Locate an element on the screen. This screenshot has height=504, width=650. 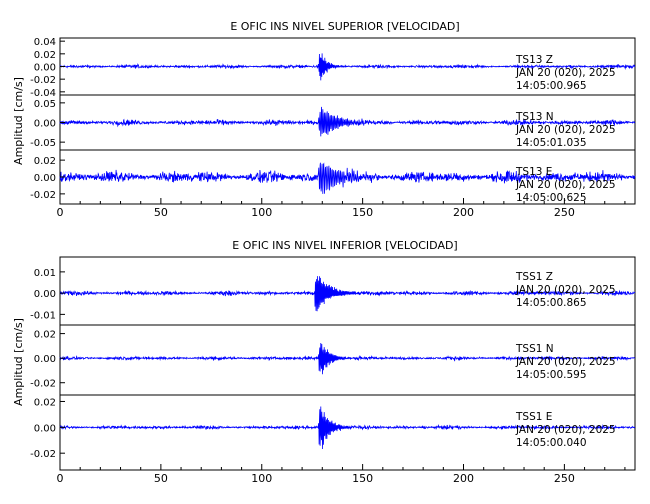
y-tick-label: 0.05 is located at coordinates (45, 104).